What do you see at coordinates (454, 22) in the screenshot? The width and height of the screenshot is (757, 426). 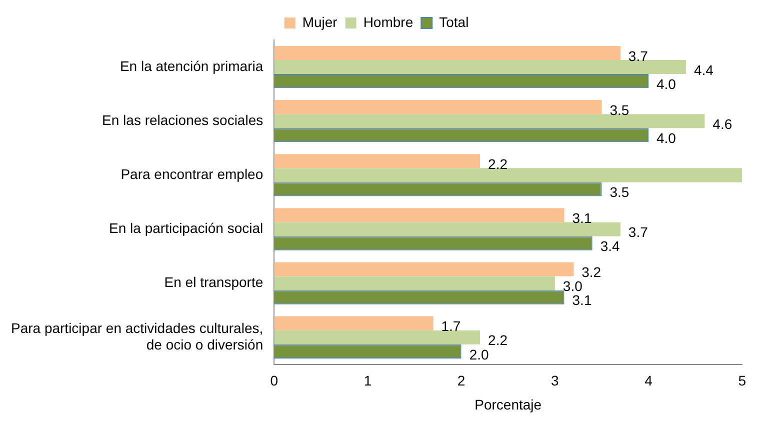 I see `legend-label: Total` at bounding box center [454, 22].